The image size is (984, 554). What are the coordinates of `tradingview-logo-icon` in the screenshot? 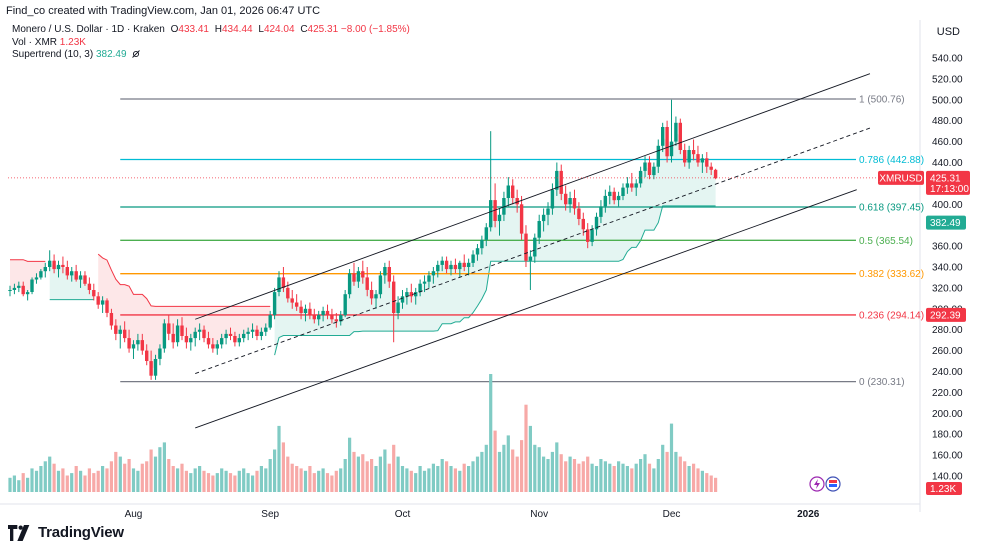 It's located at (19, 532).